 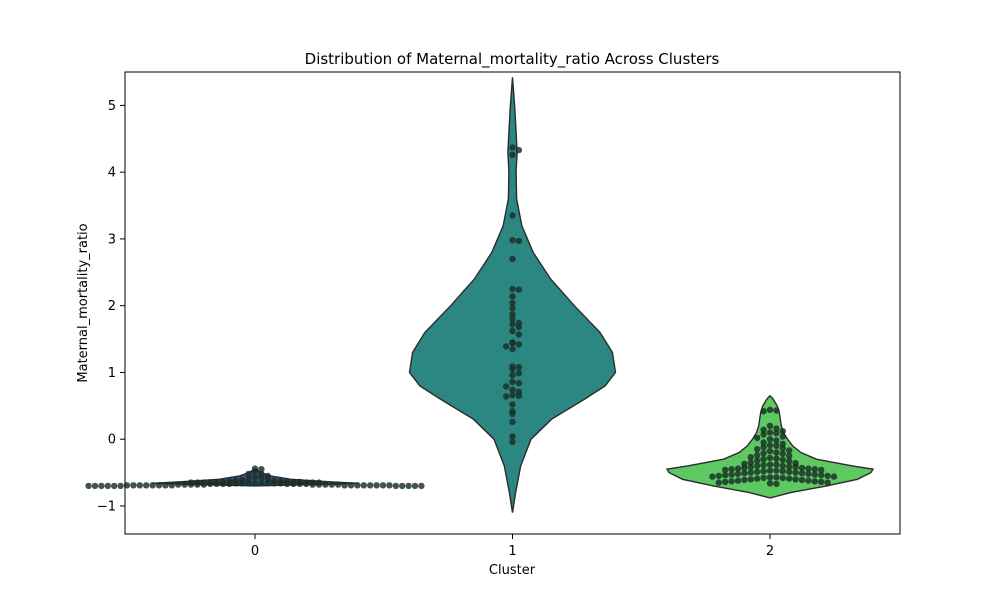 I want to click on x-tick-label: 2, so click(x=770, y=551).